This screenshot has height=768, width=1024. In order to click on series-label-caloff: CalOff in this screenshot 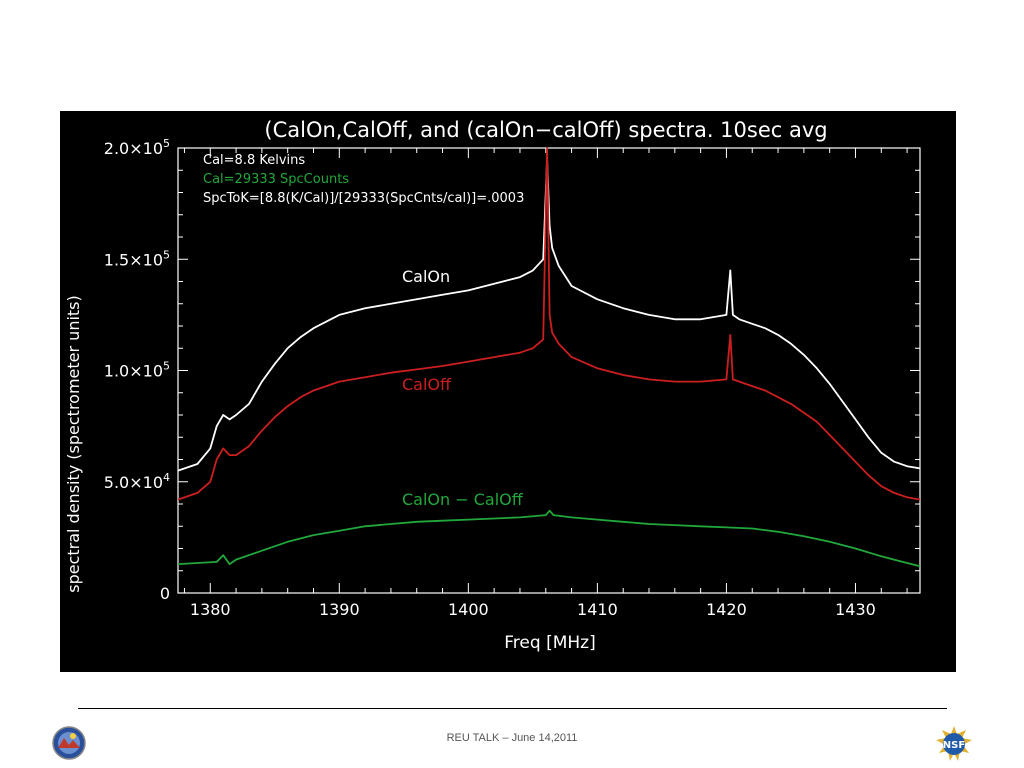, I will do `click(427, 384)`.